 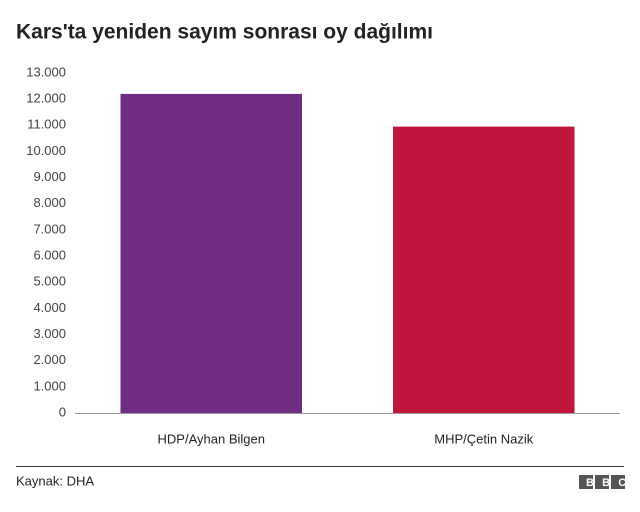 What do you see at coordinates (46, 71) in the screenshot?
I see `y-tick-label: 13.000` at bounding box center [46, 71].